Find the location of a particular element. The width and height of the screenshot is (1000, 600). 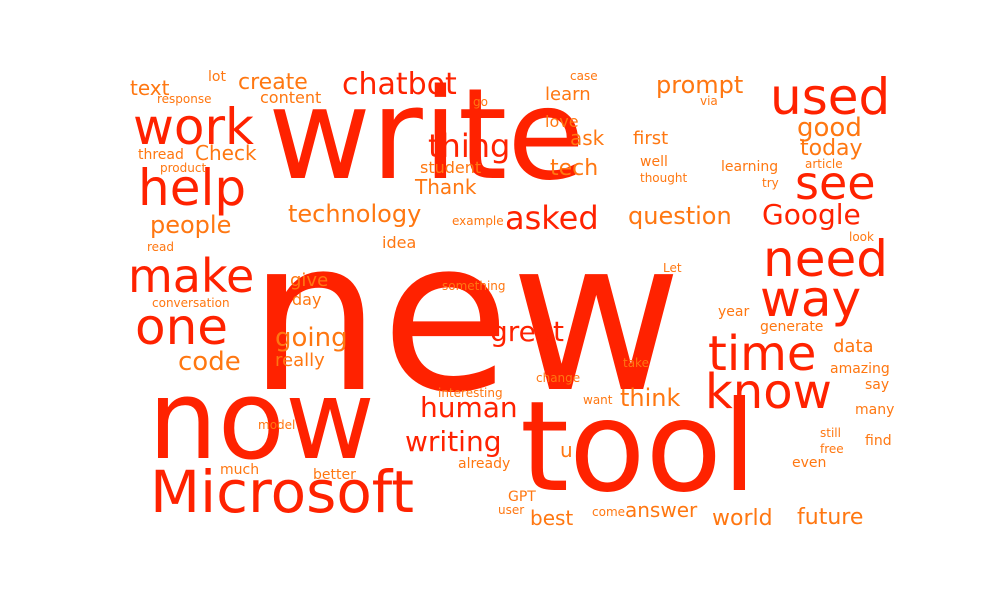

word-text: text is located at coordinates (150, 88).